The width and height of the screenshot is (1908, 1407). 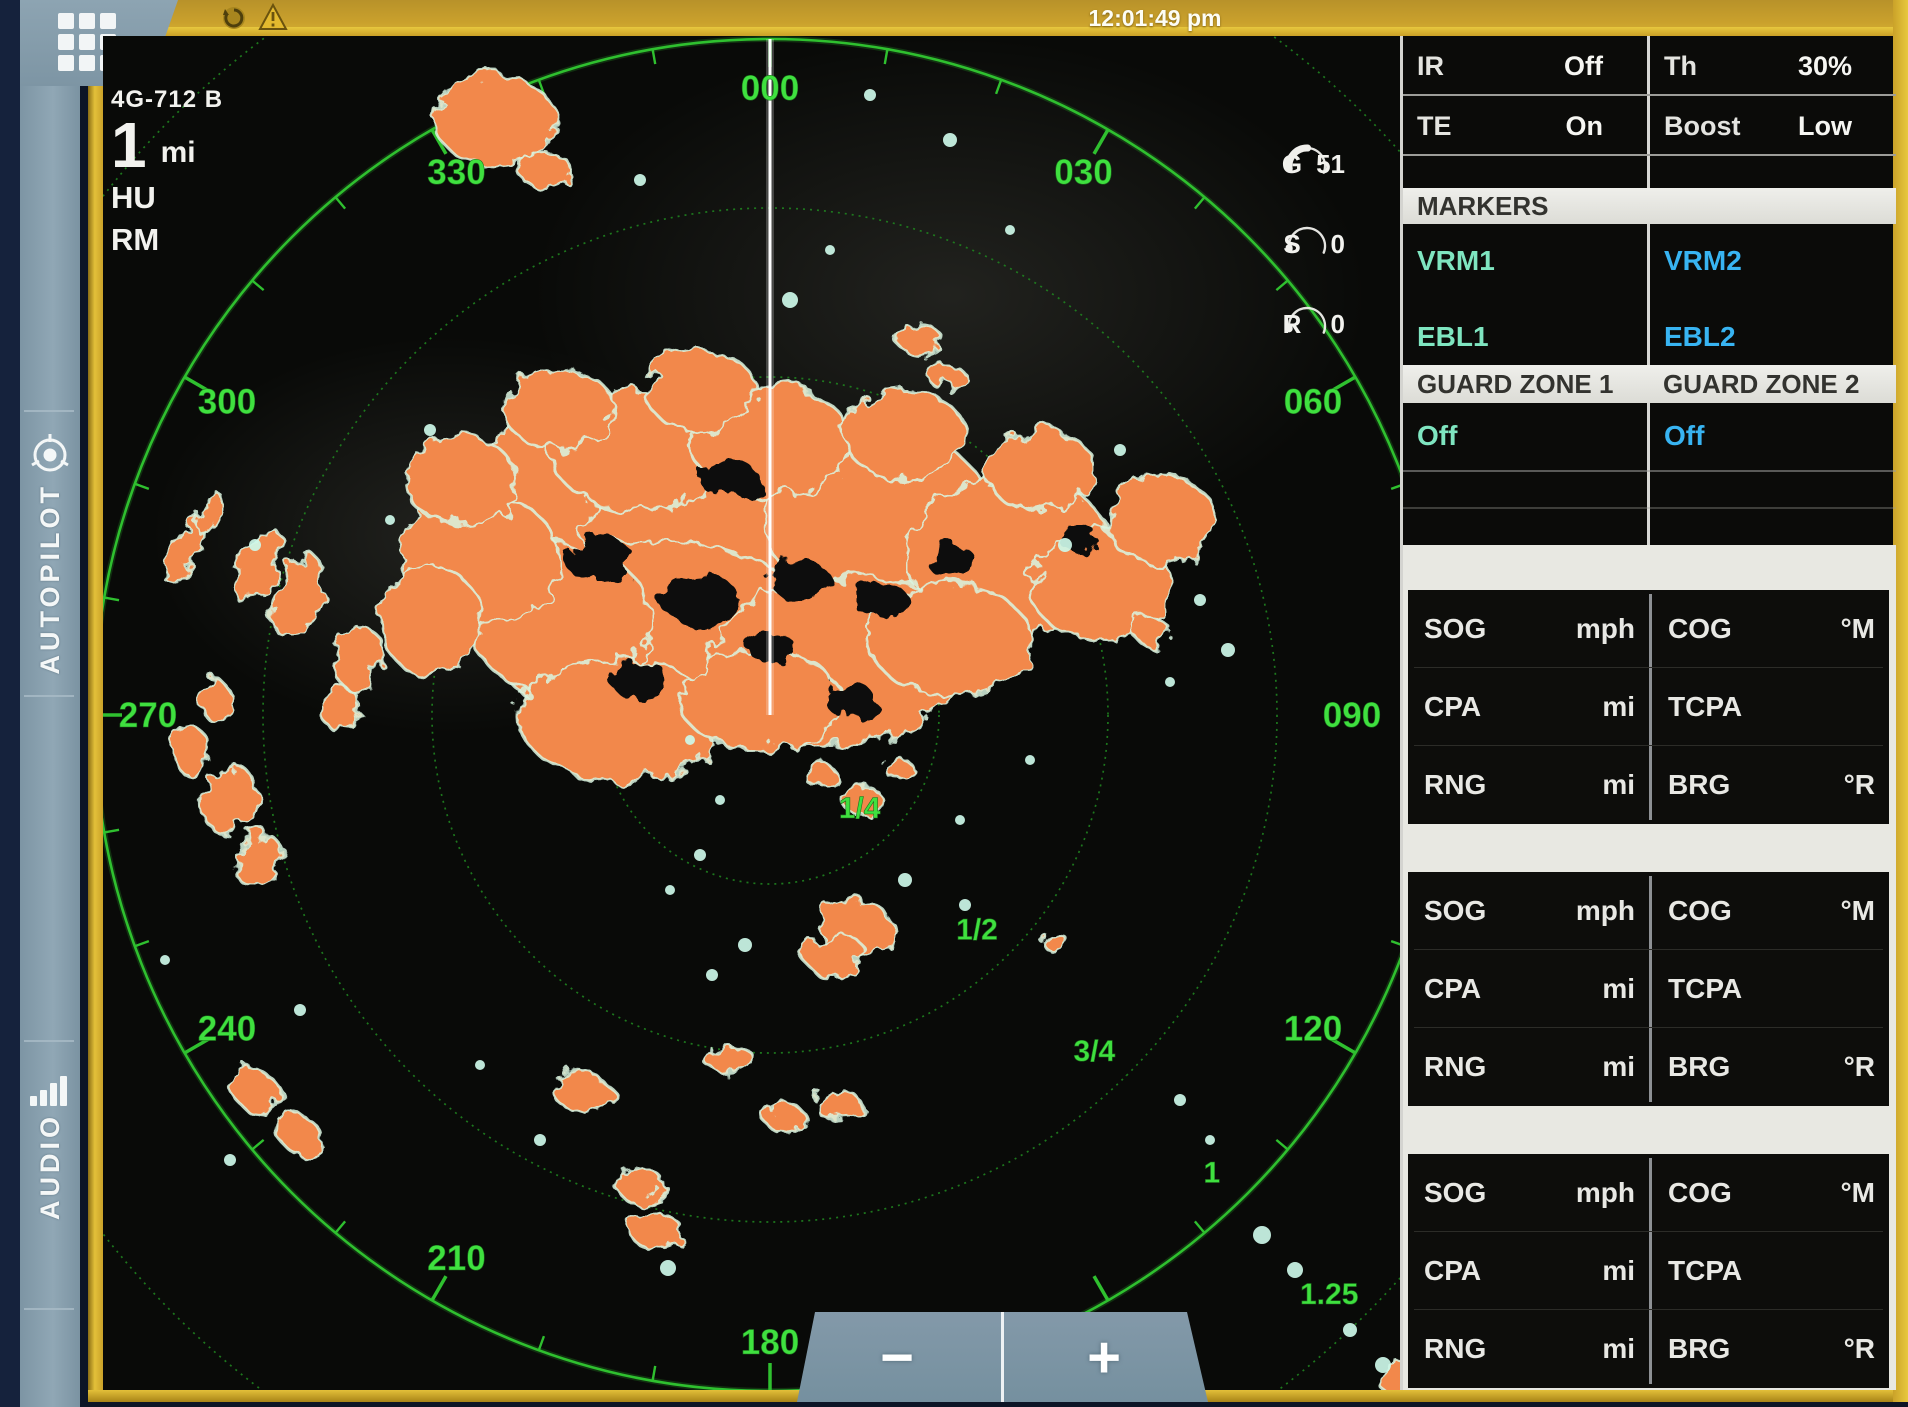 I want to click on sidebar-item-autopilot: AUTOPILOT, so click(x=50, y=557).